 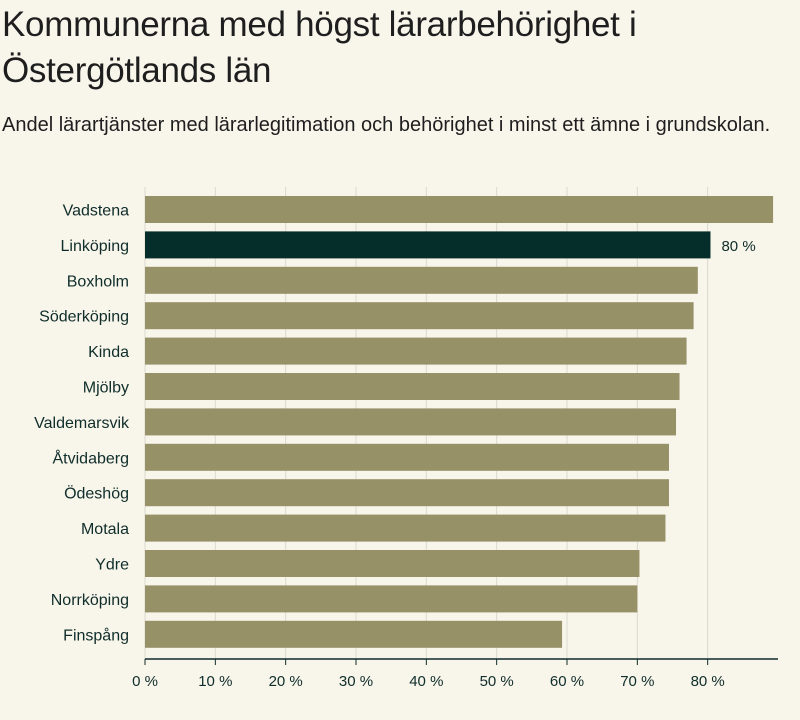 I want to click on category-label: Vadstena, so click(x=96, y=211).